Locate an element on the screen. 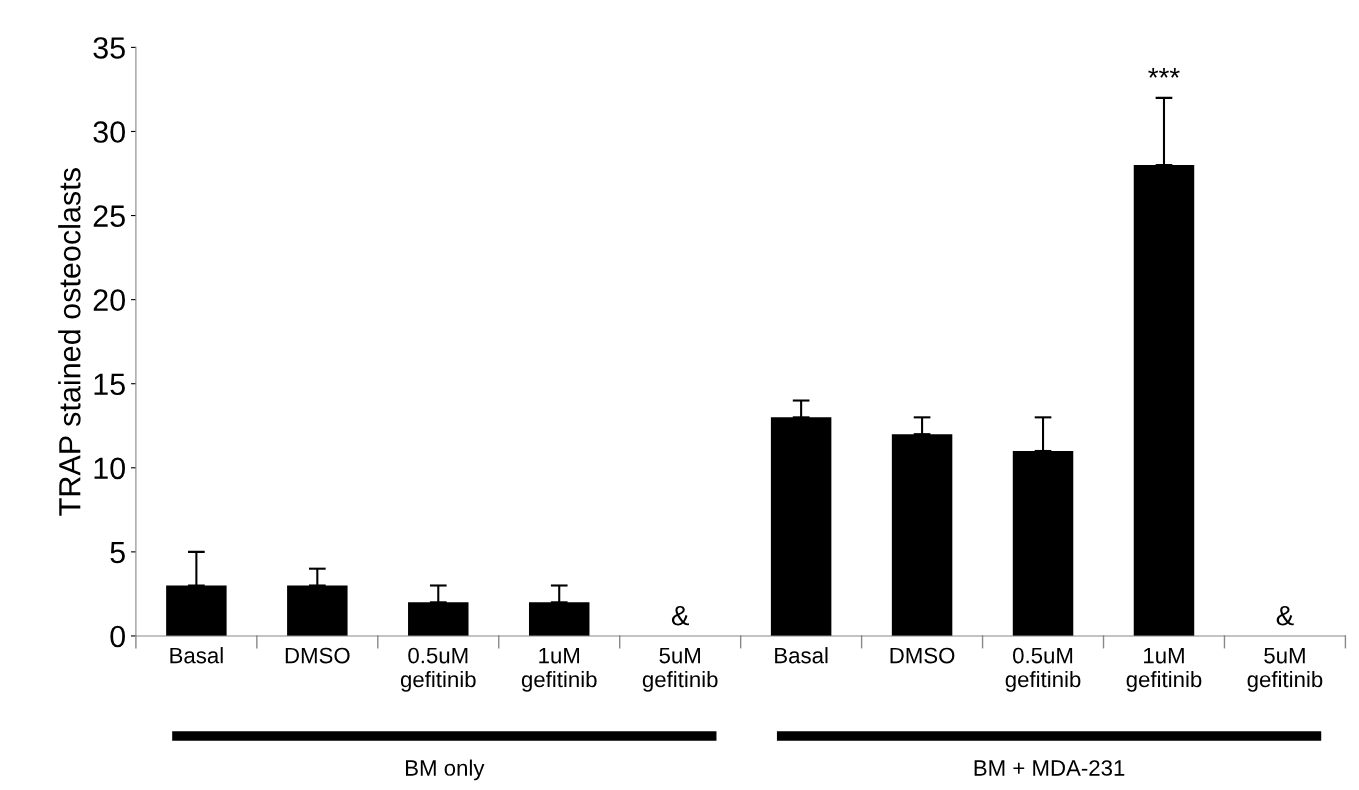 This screenshot has height=790, width=1359. y-tick-label: 5 is located at coordinates (117, 552).